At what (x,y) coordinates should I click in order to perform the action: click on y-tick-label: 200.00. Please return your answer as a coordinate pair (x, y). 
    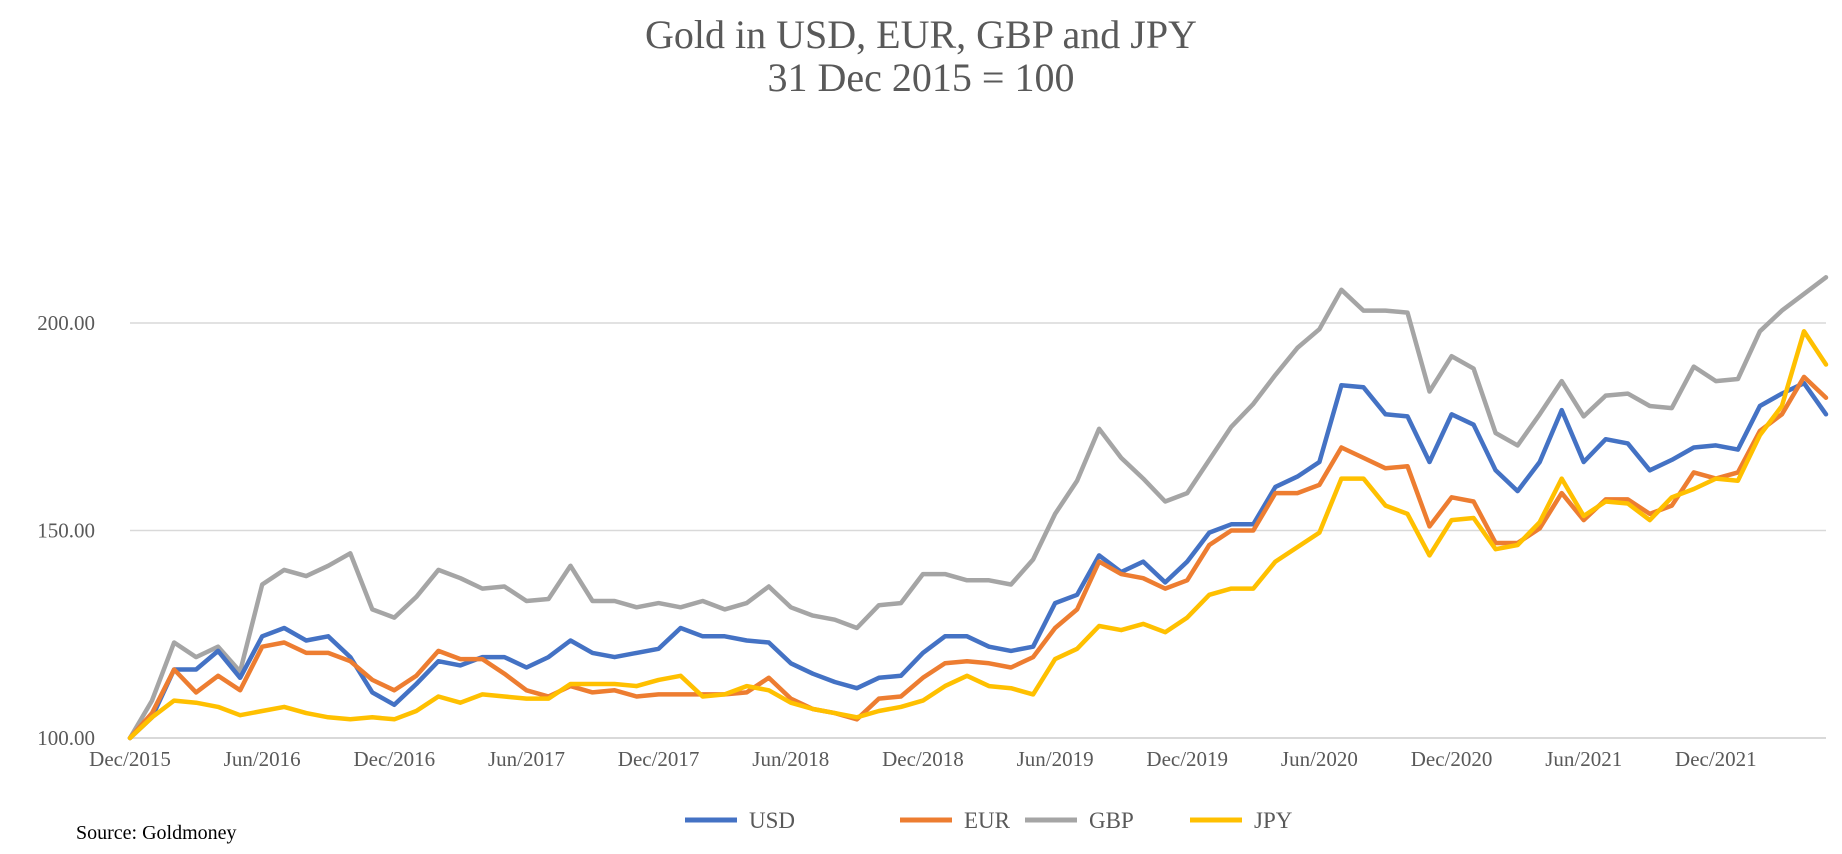
    Looking at the image, I should click on (66, 323).